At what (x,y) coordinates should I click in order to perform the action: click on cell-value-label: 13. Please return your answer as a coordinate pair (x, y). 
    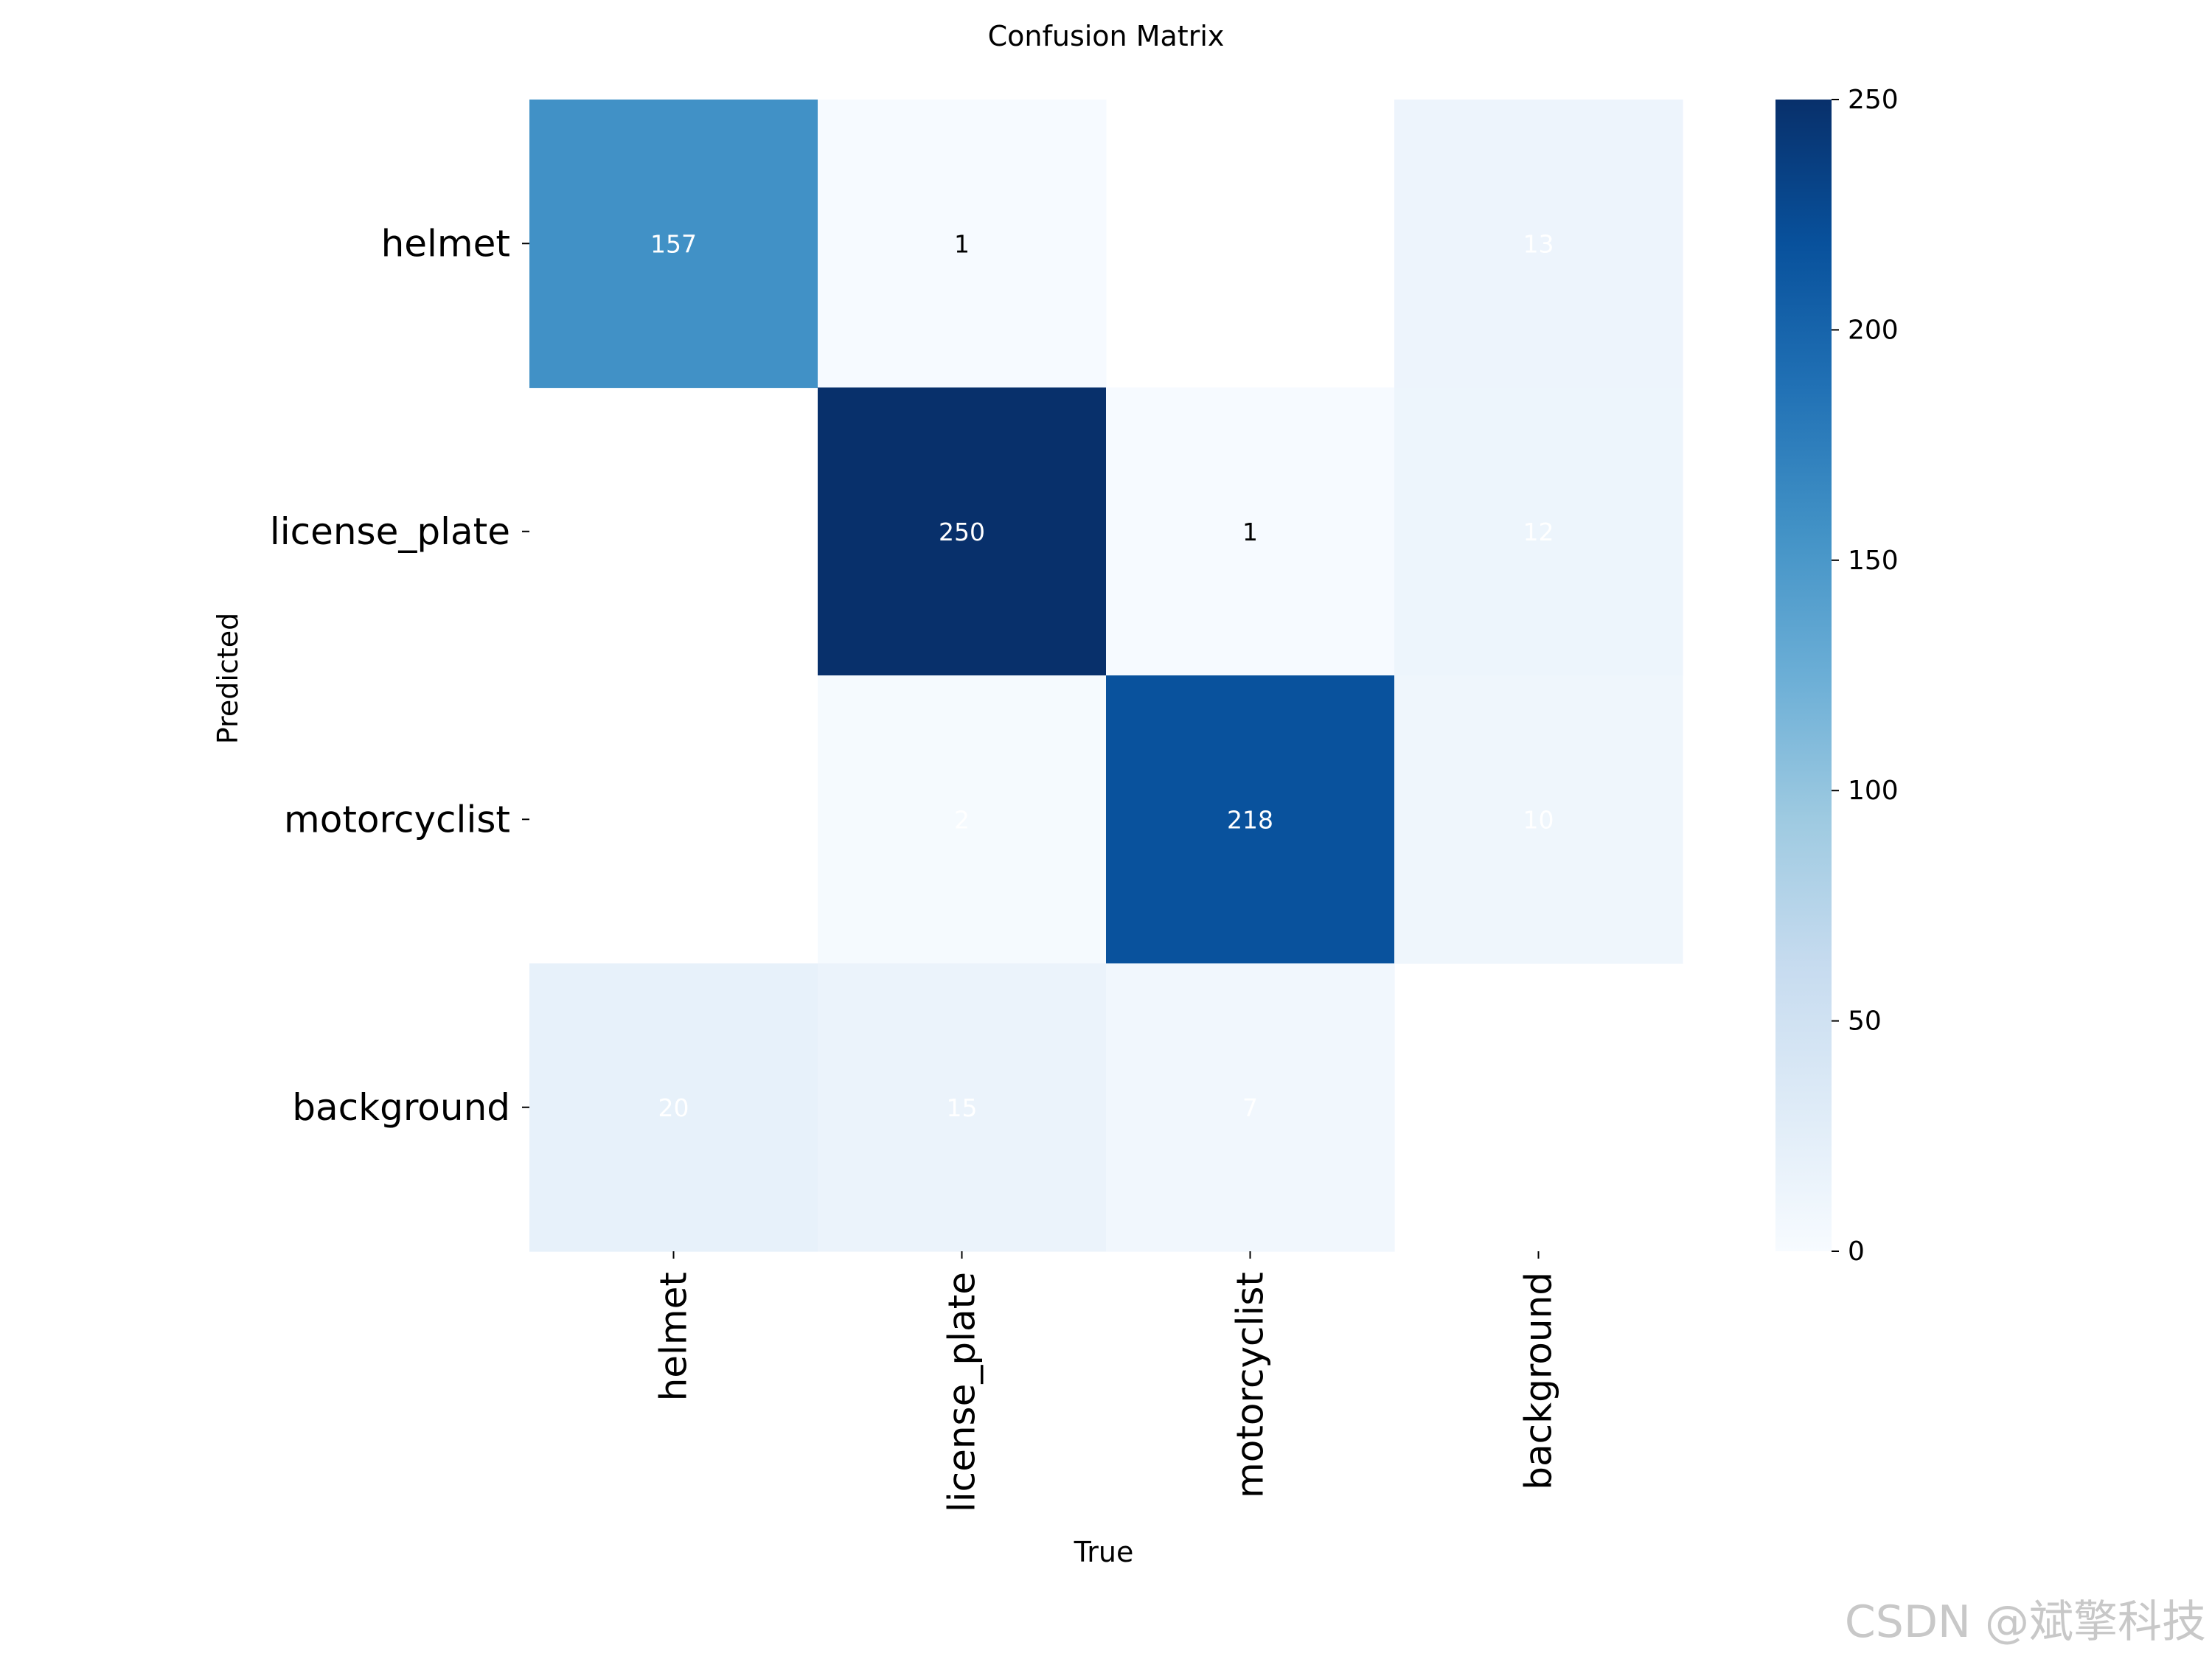
    Looking at the image, I should click on (1538, 243).